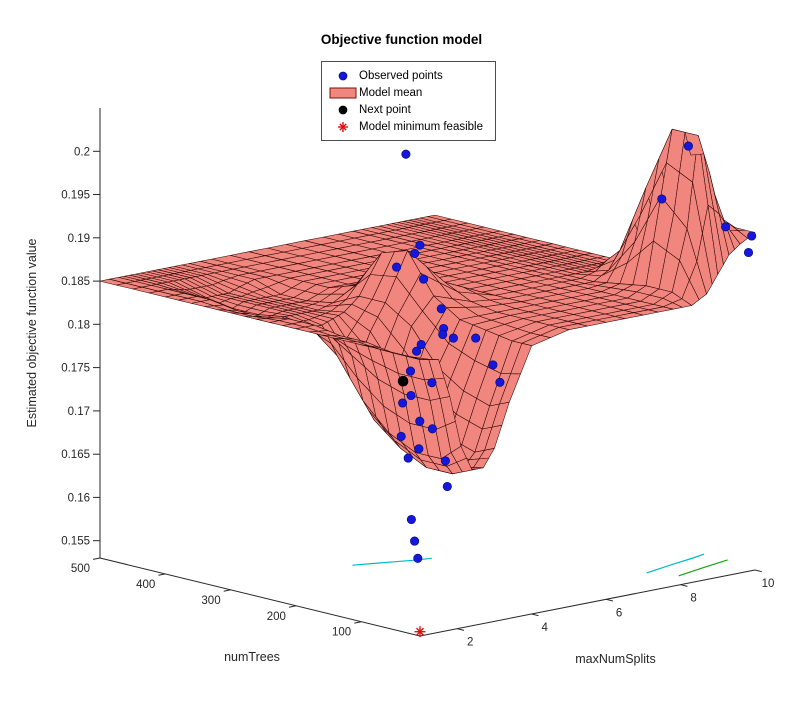 Image resolution: width=803 pixels, height=720 pixels. Describe the element at coordinates (403, 381) in the screenshot. I see `next-point-marker` at that location.